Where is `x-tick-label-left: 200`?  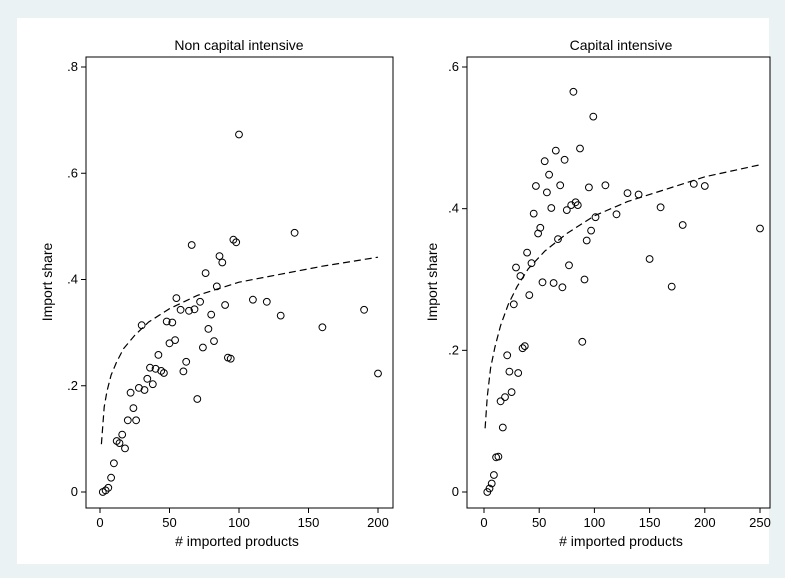 x-tick-label-left: 200 is located at coordinates (378, 522).